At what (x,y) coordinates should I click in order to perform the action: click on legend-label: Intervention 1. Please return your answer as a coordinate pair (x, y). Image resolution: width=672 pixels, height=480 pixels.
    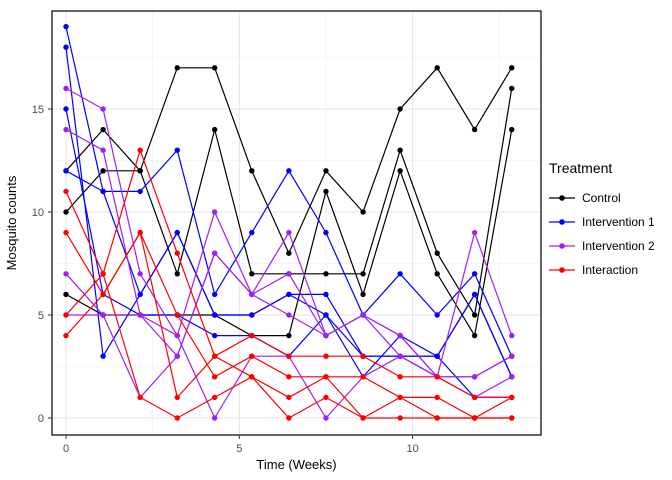
    Looking at the image, I should click on (618, 222).